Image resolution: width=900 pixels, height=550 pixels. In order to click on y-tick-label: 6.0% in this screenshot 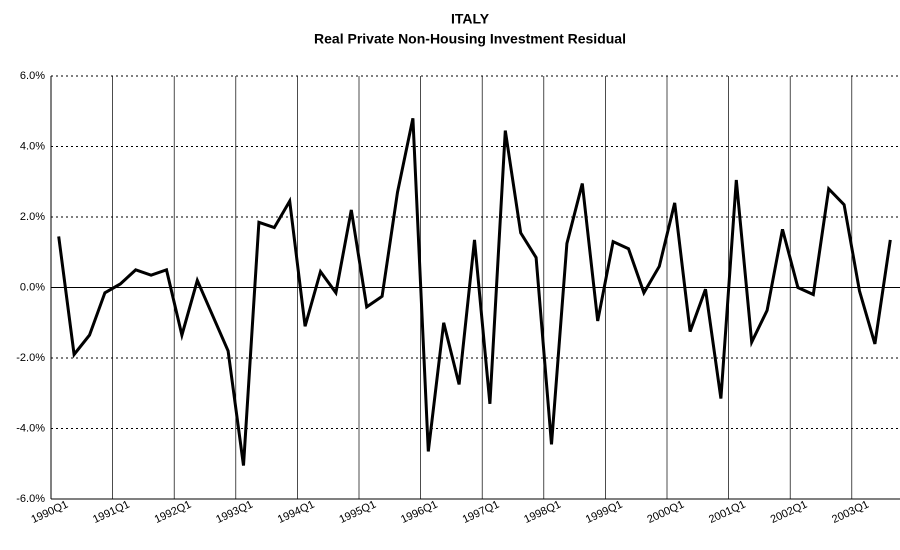, I will do `click(32, 76)`.